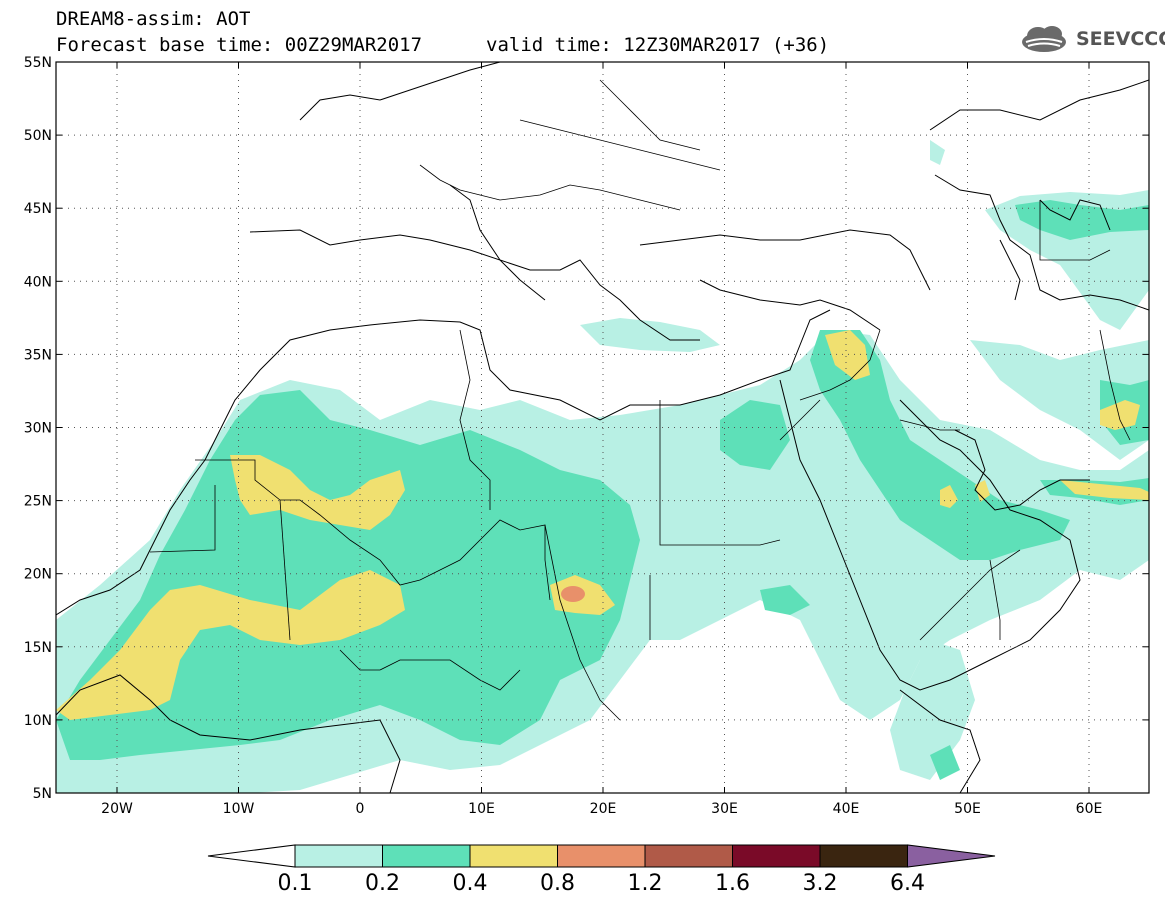 This screenshot has height=905, width=1165. Describe the element at coordinates (117, 809) in the screenshot. I see `lon-label: 20W` at that location.